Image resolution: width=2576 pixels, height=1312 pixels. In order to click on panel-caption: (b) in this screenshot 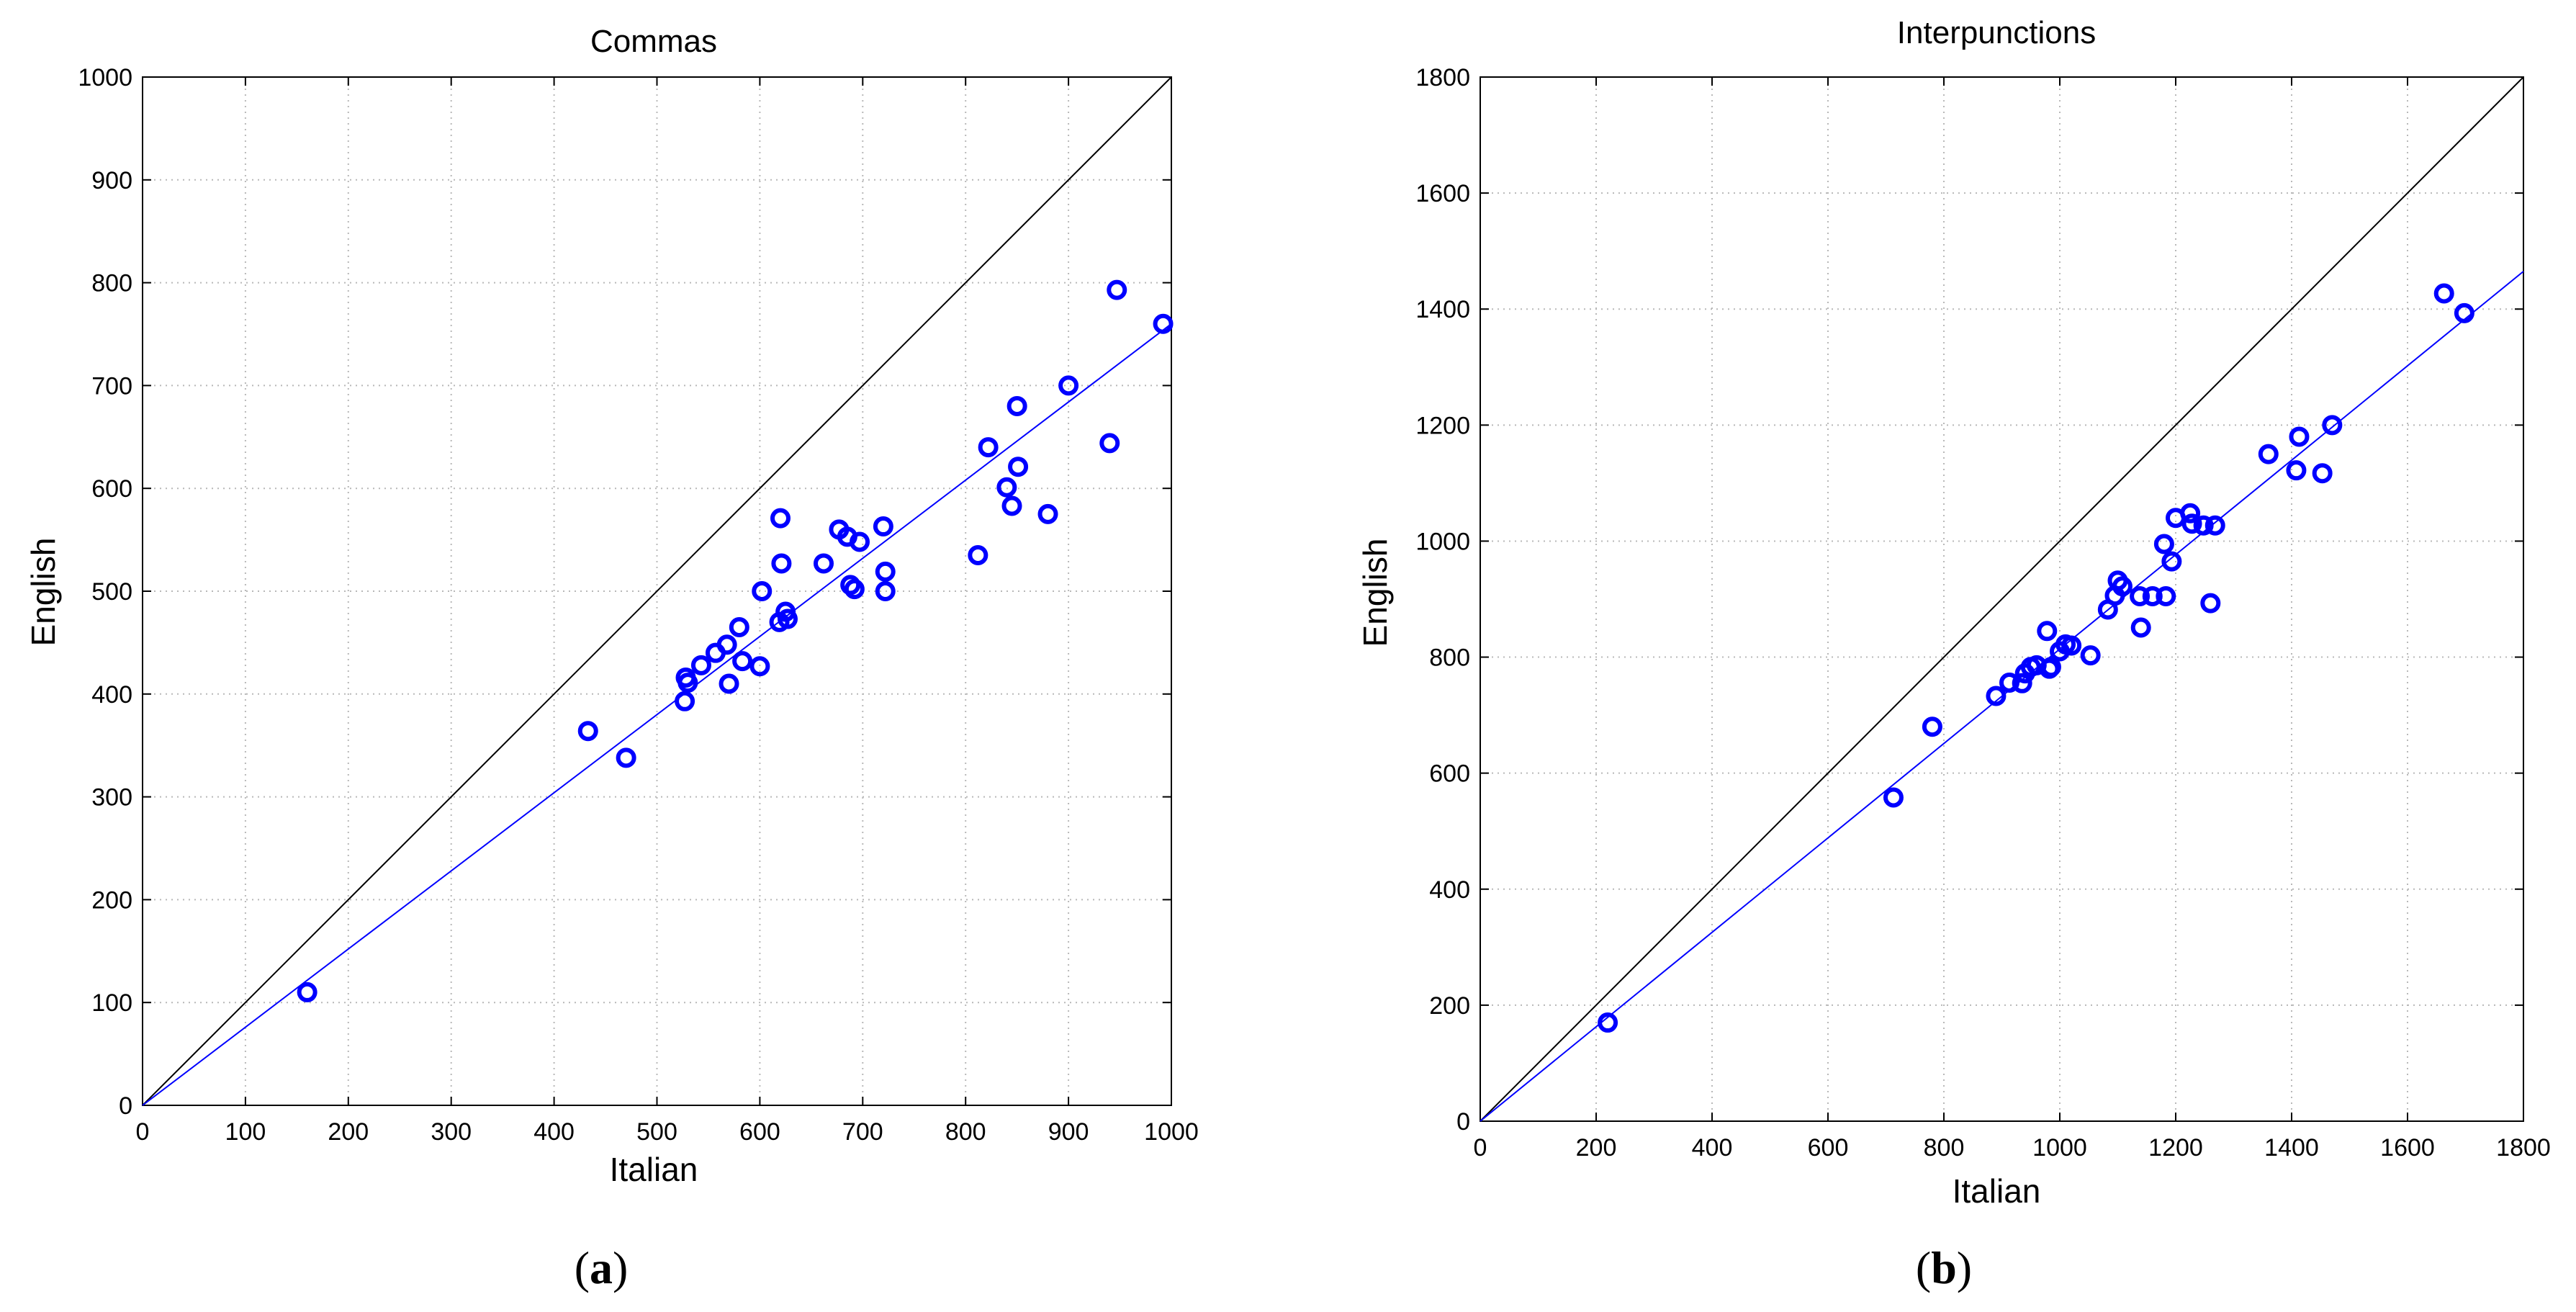, I will do `click(1944, 1267)`.